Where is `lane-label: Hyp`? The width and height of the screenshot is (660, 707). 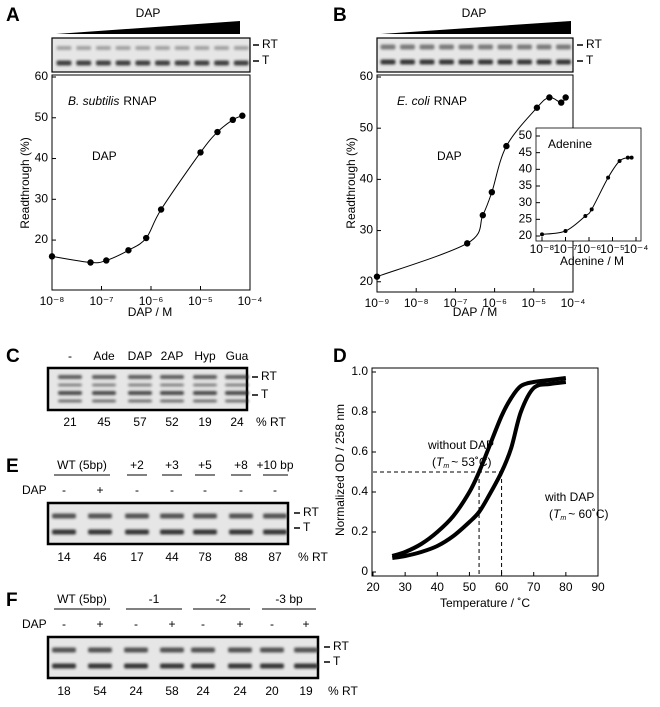
lane-label: Hyp is located at coordinates (205, 356).